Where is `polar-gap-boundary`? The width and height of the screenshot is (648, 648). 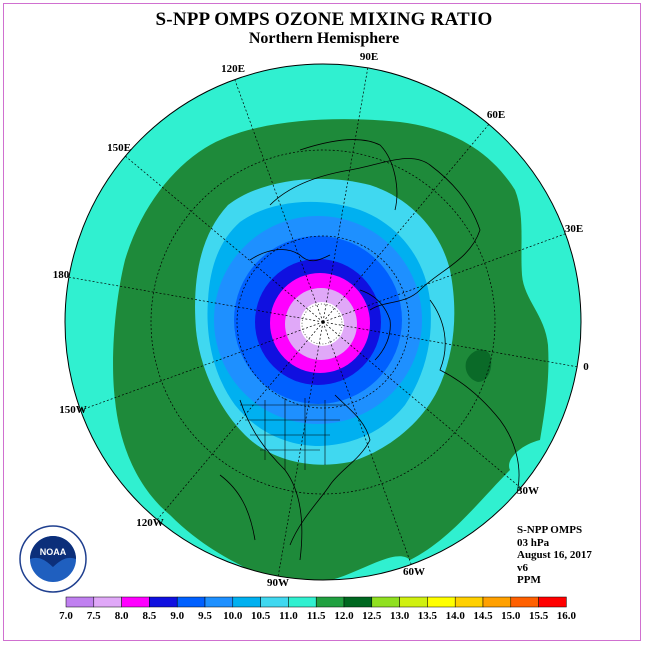
polar-gap-boundary is located at coordinates (322, 324).